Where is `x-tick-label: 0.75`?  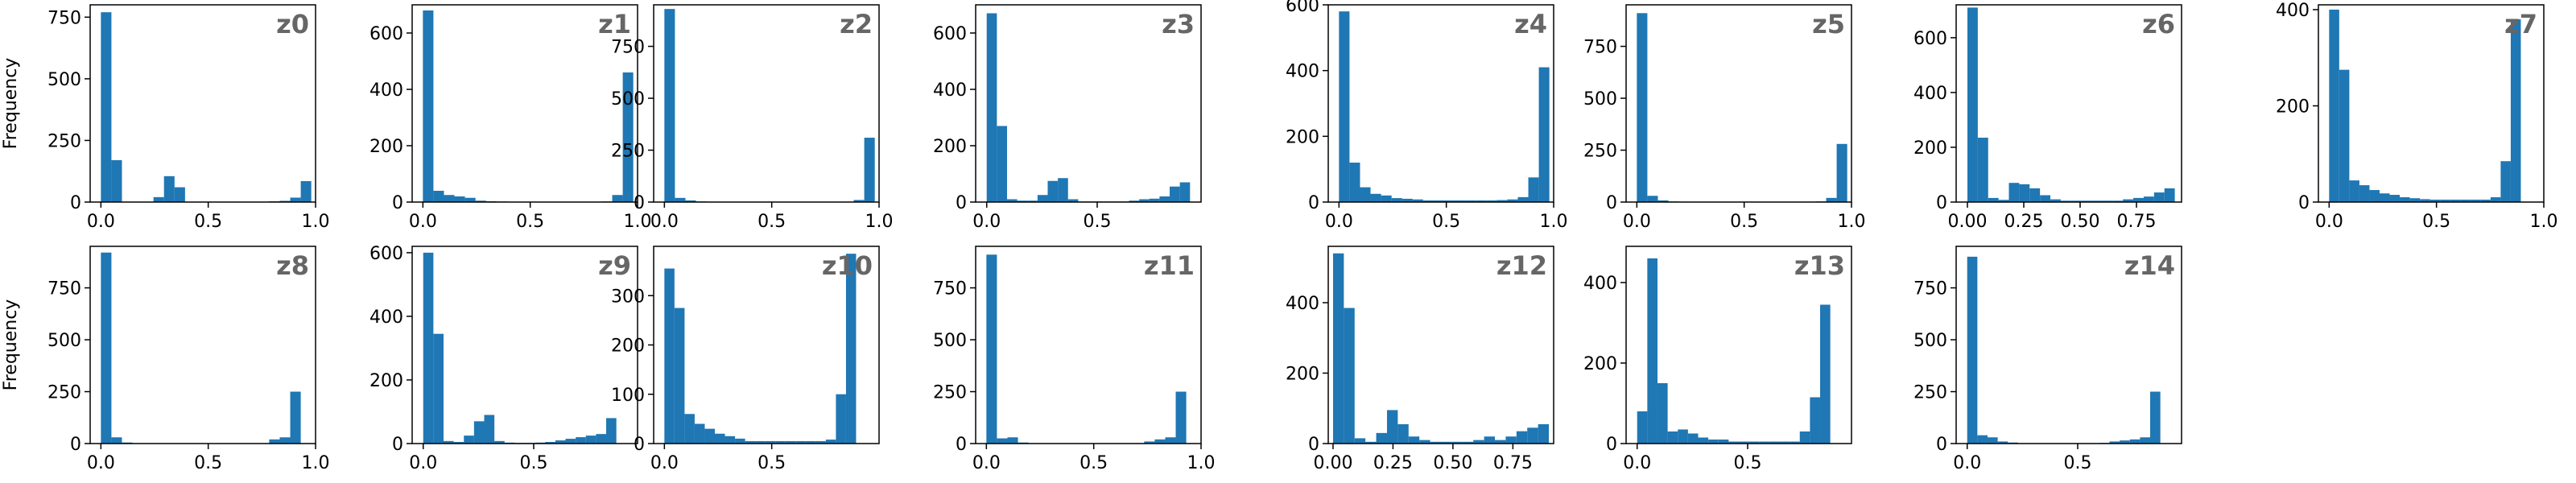 x-tick-label: 0.75 is located at coordinates (1513, 463).